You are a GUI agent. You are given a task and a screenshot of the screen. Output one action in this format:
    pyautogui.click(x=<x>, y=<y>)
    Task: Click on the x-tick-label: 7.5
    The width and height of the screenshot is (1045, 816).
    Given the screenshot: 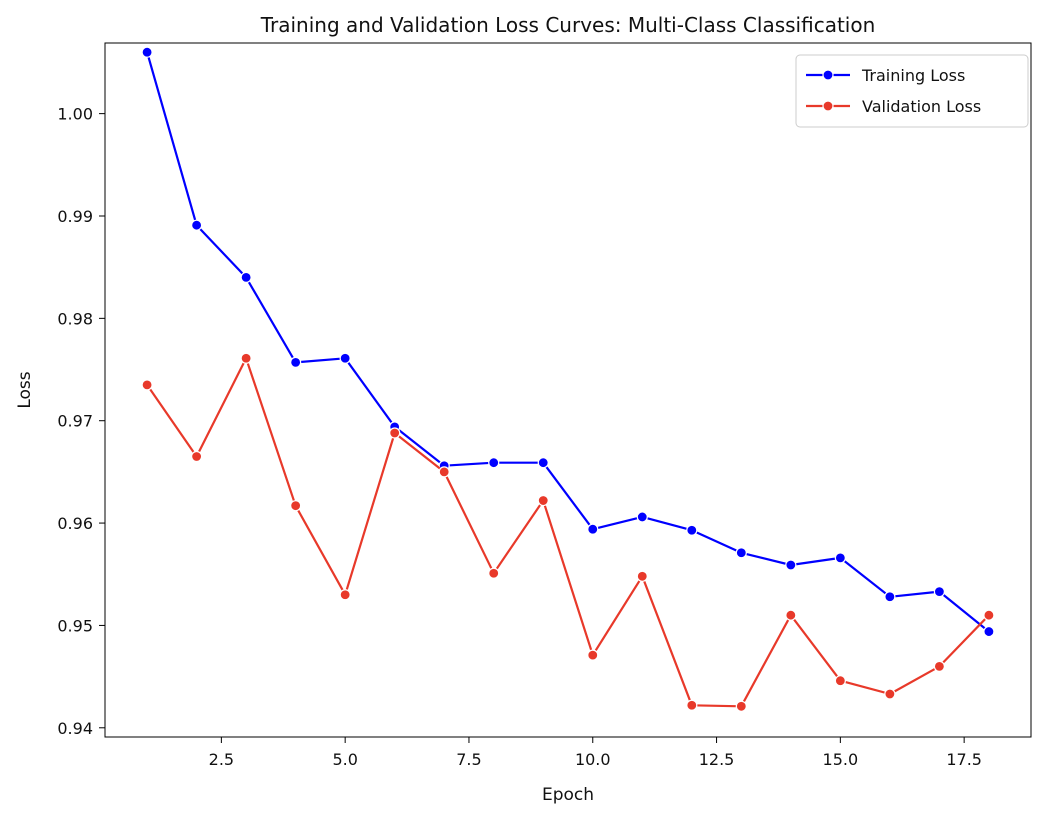 What is the action you would take?
    pyautogui.click(x=468, y=759)
    